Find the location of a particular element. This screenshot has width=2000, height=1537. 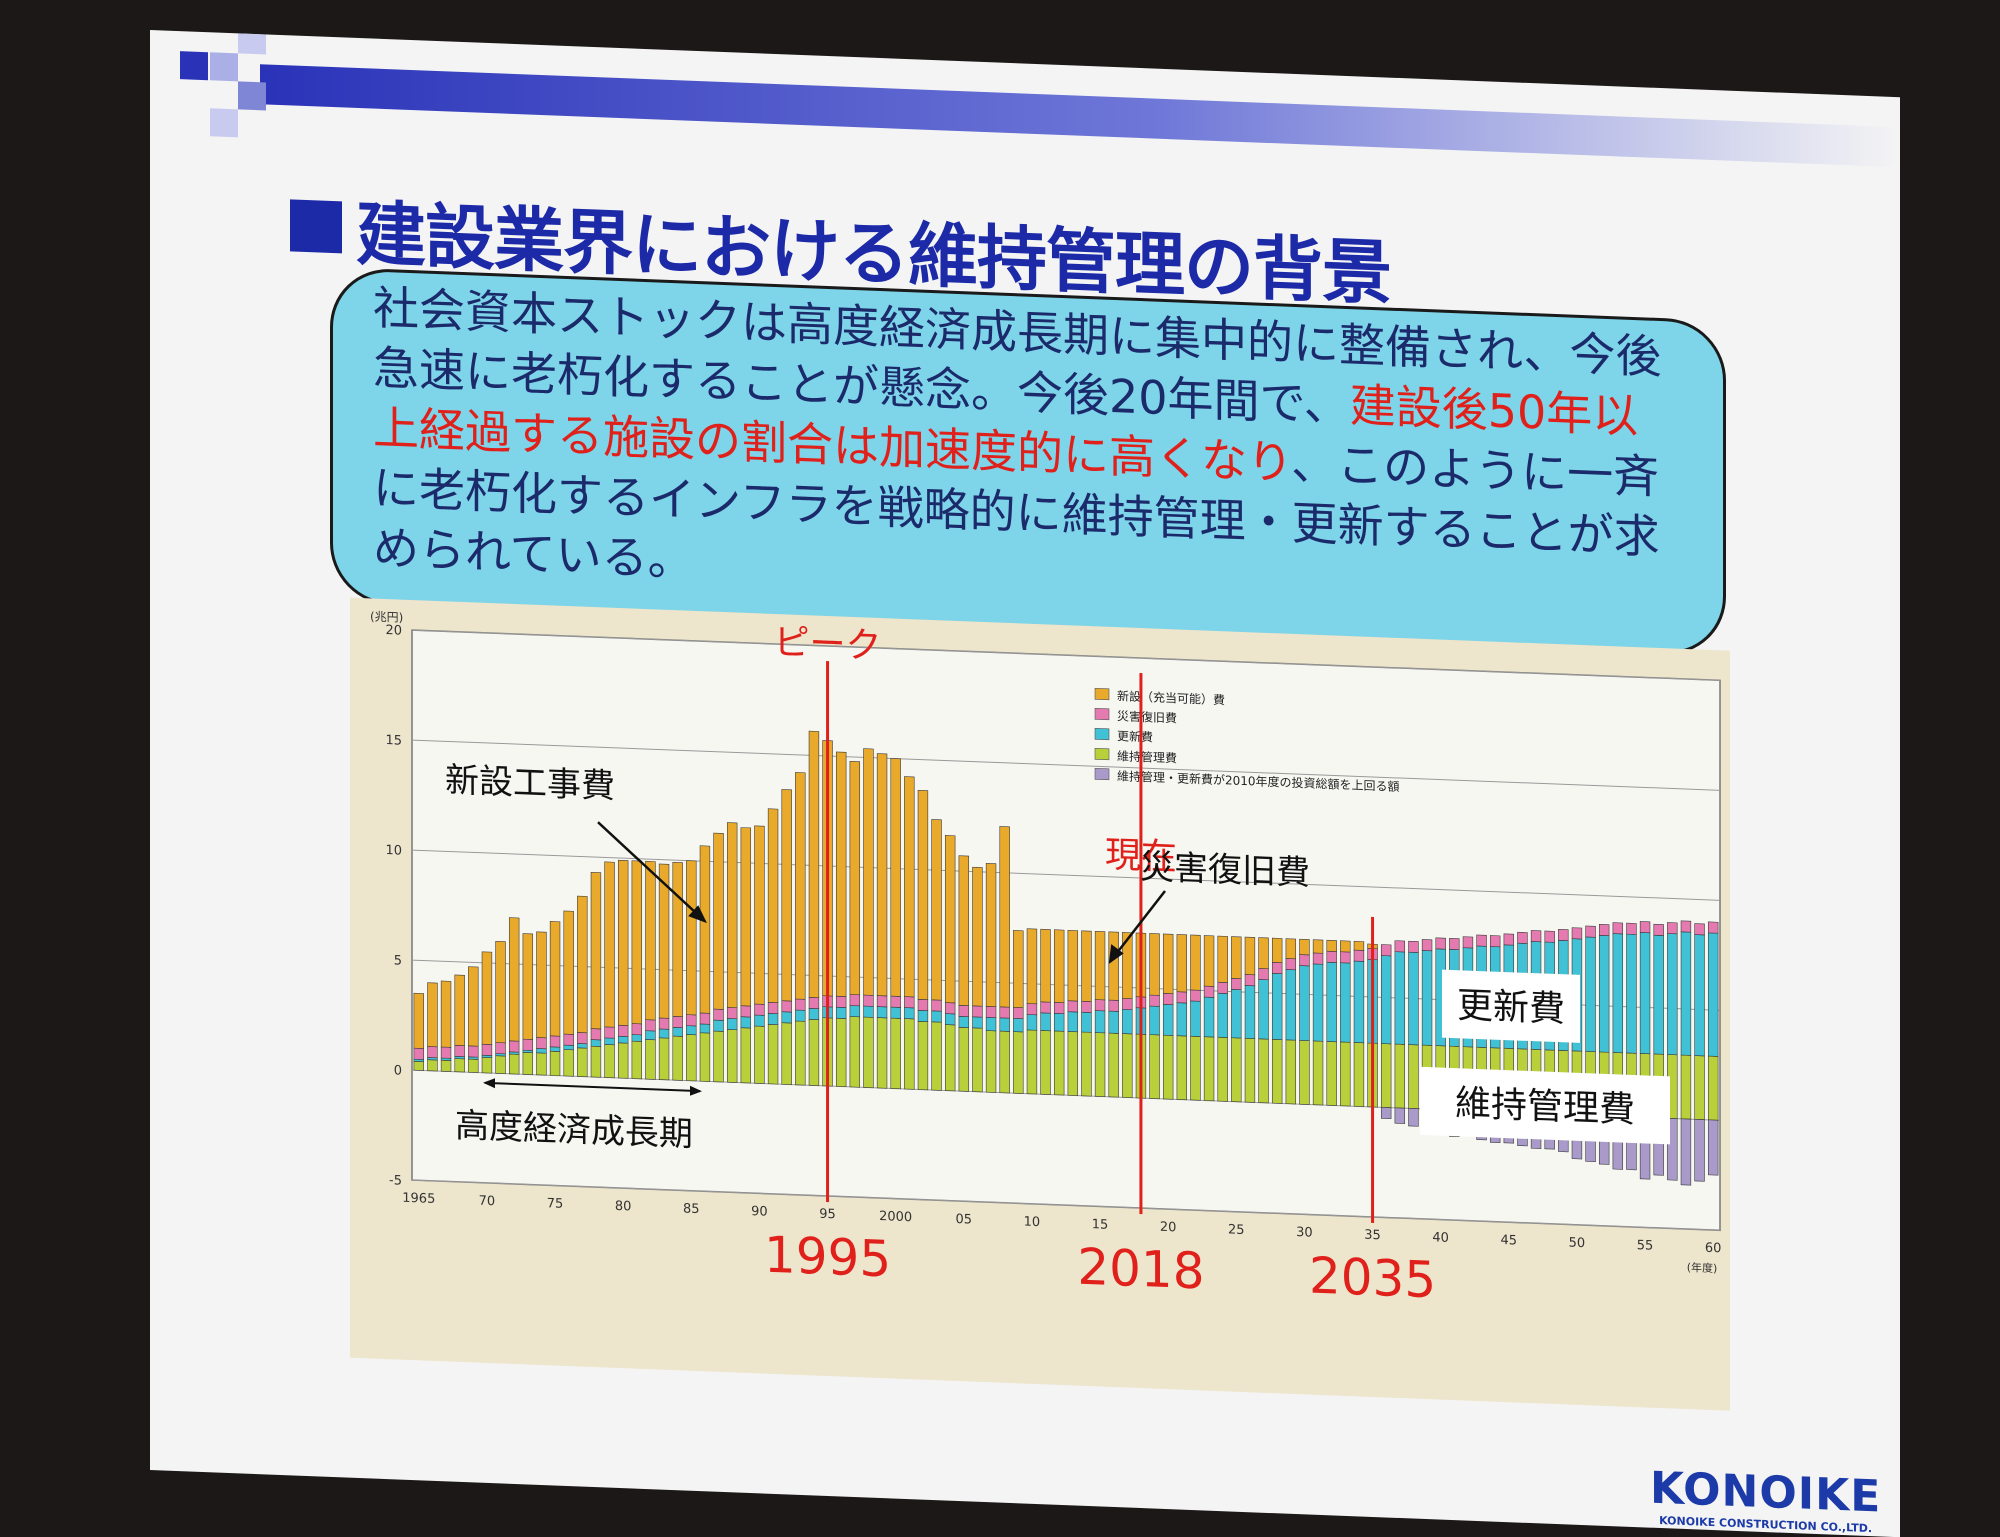

x-tick-label: 50 is located at coordinates (1577, 1244).